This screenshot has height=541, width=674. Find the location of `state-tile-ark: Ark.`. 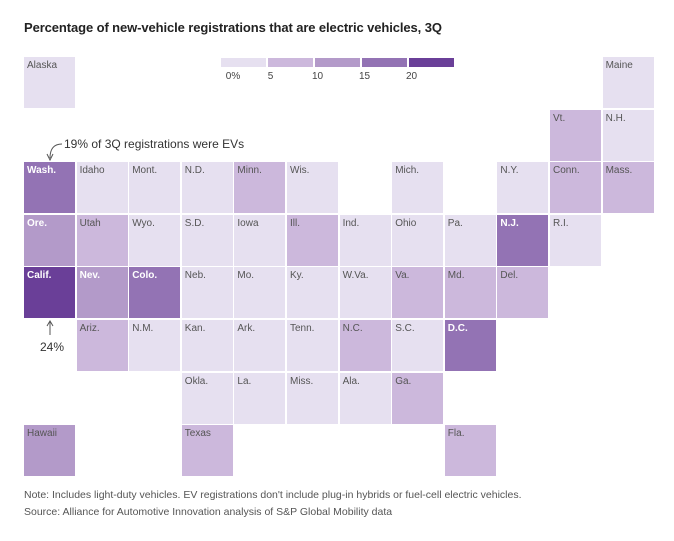

state-tile-ark: Ark. is located at coordinates (260, 345).